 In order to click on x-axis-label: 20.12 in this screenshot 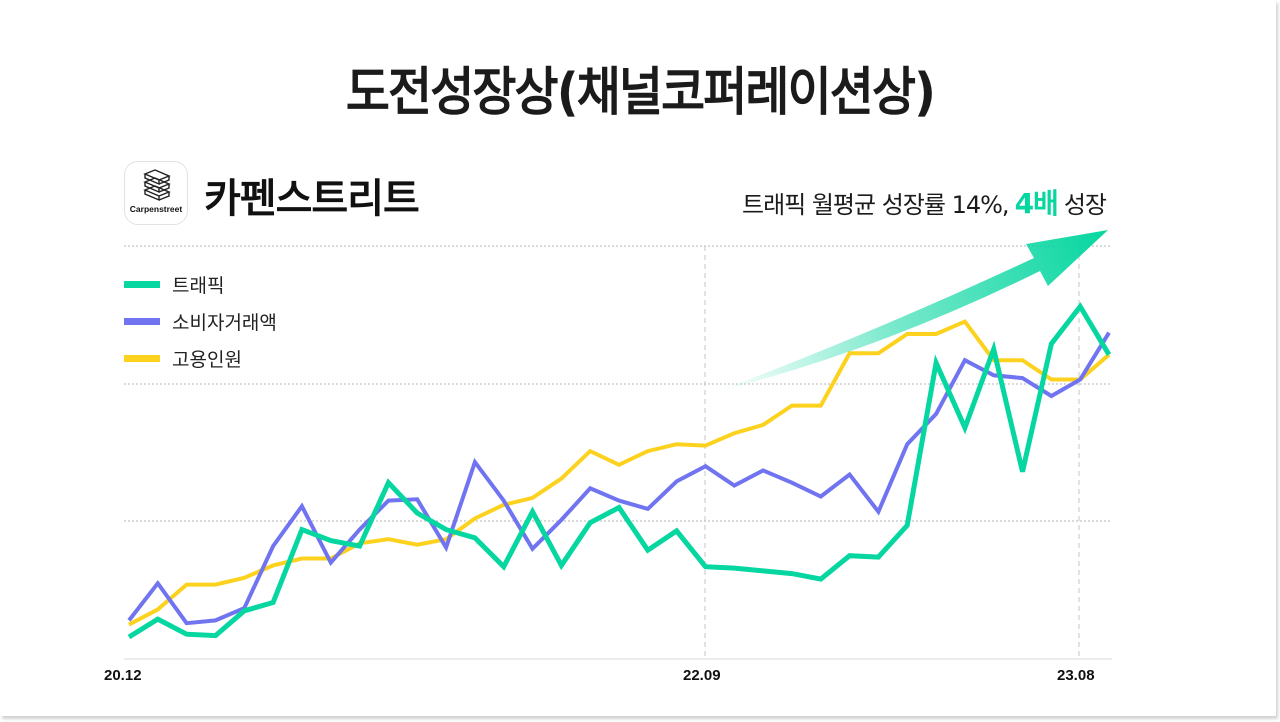, I will do `click(123, 675)`.